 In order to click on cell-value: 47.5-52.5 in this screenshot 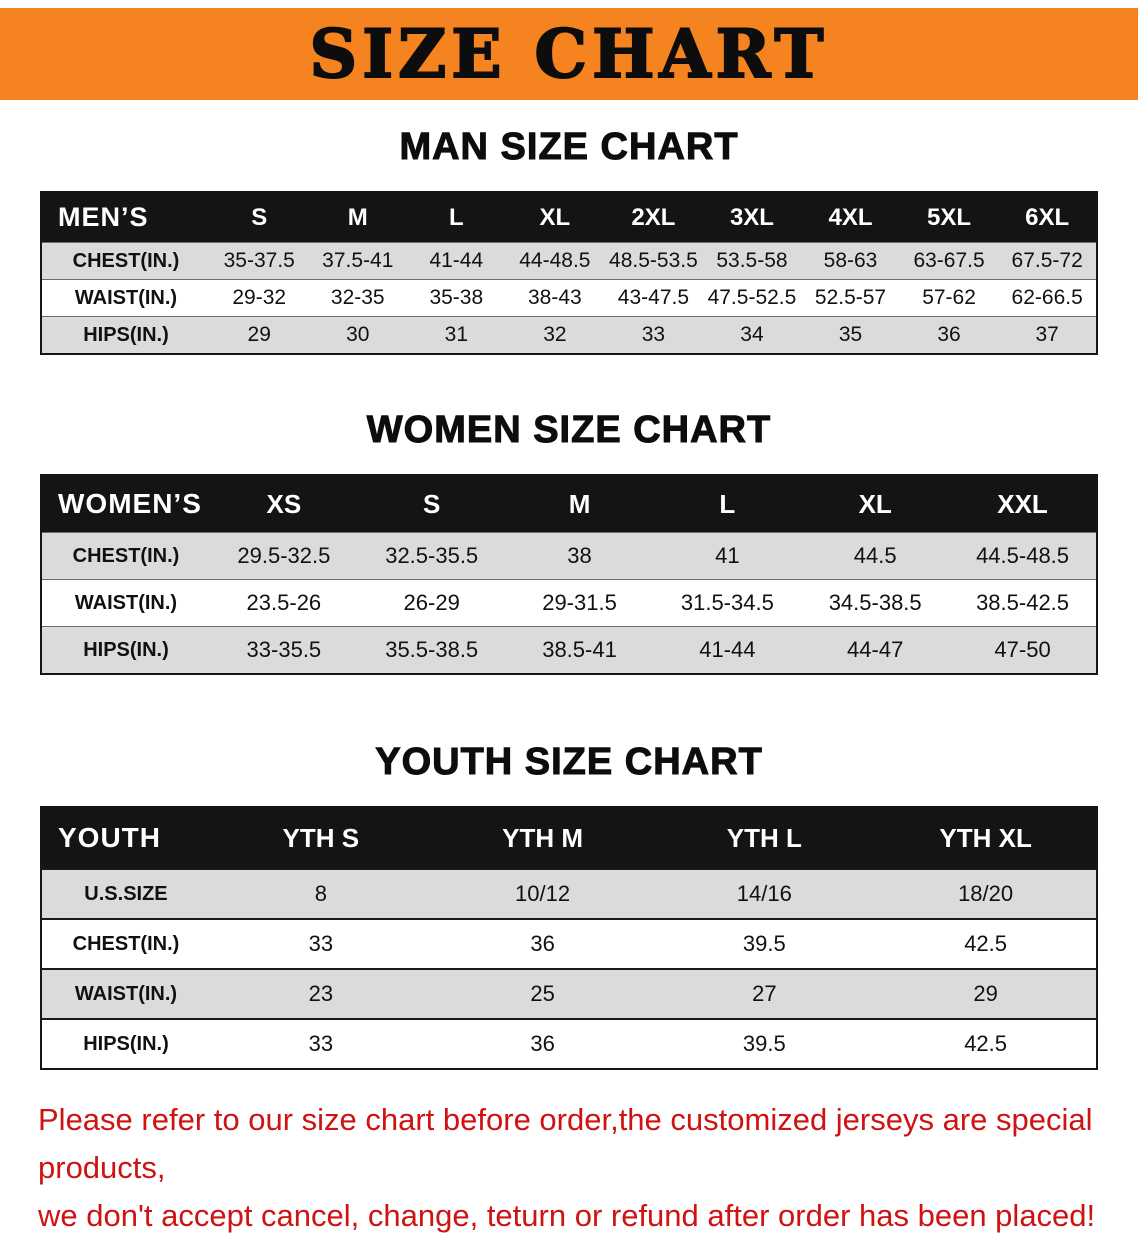, I will do `click(752, 298)`.